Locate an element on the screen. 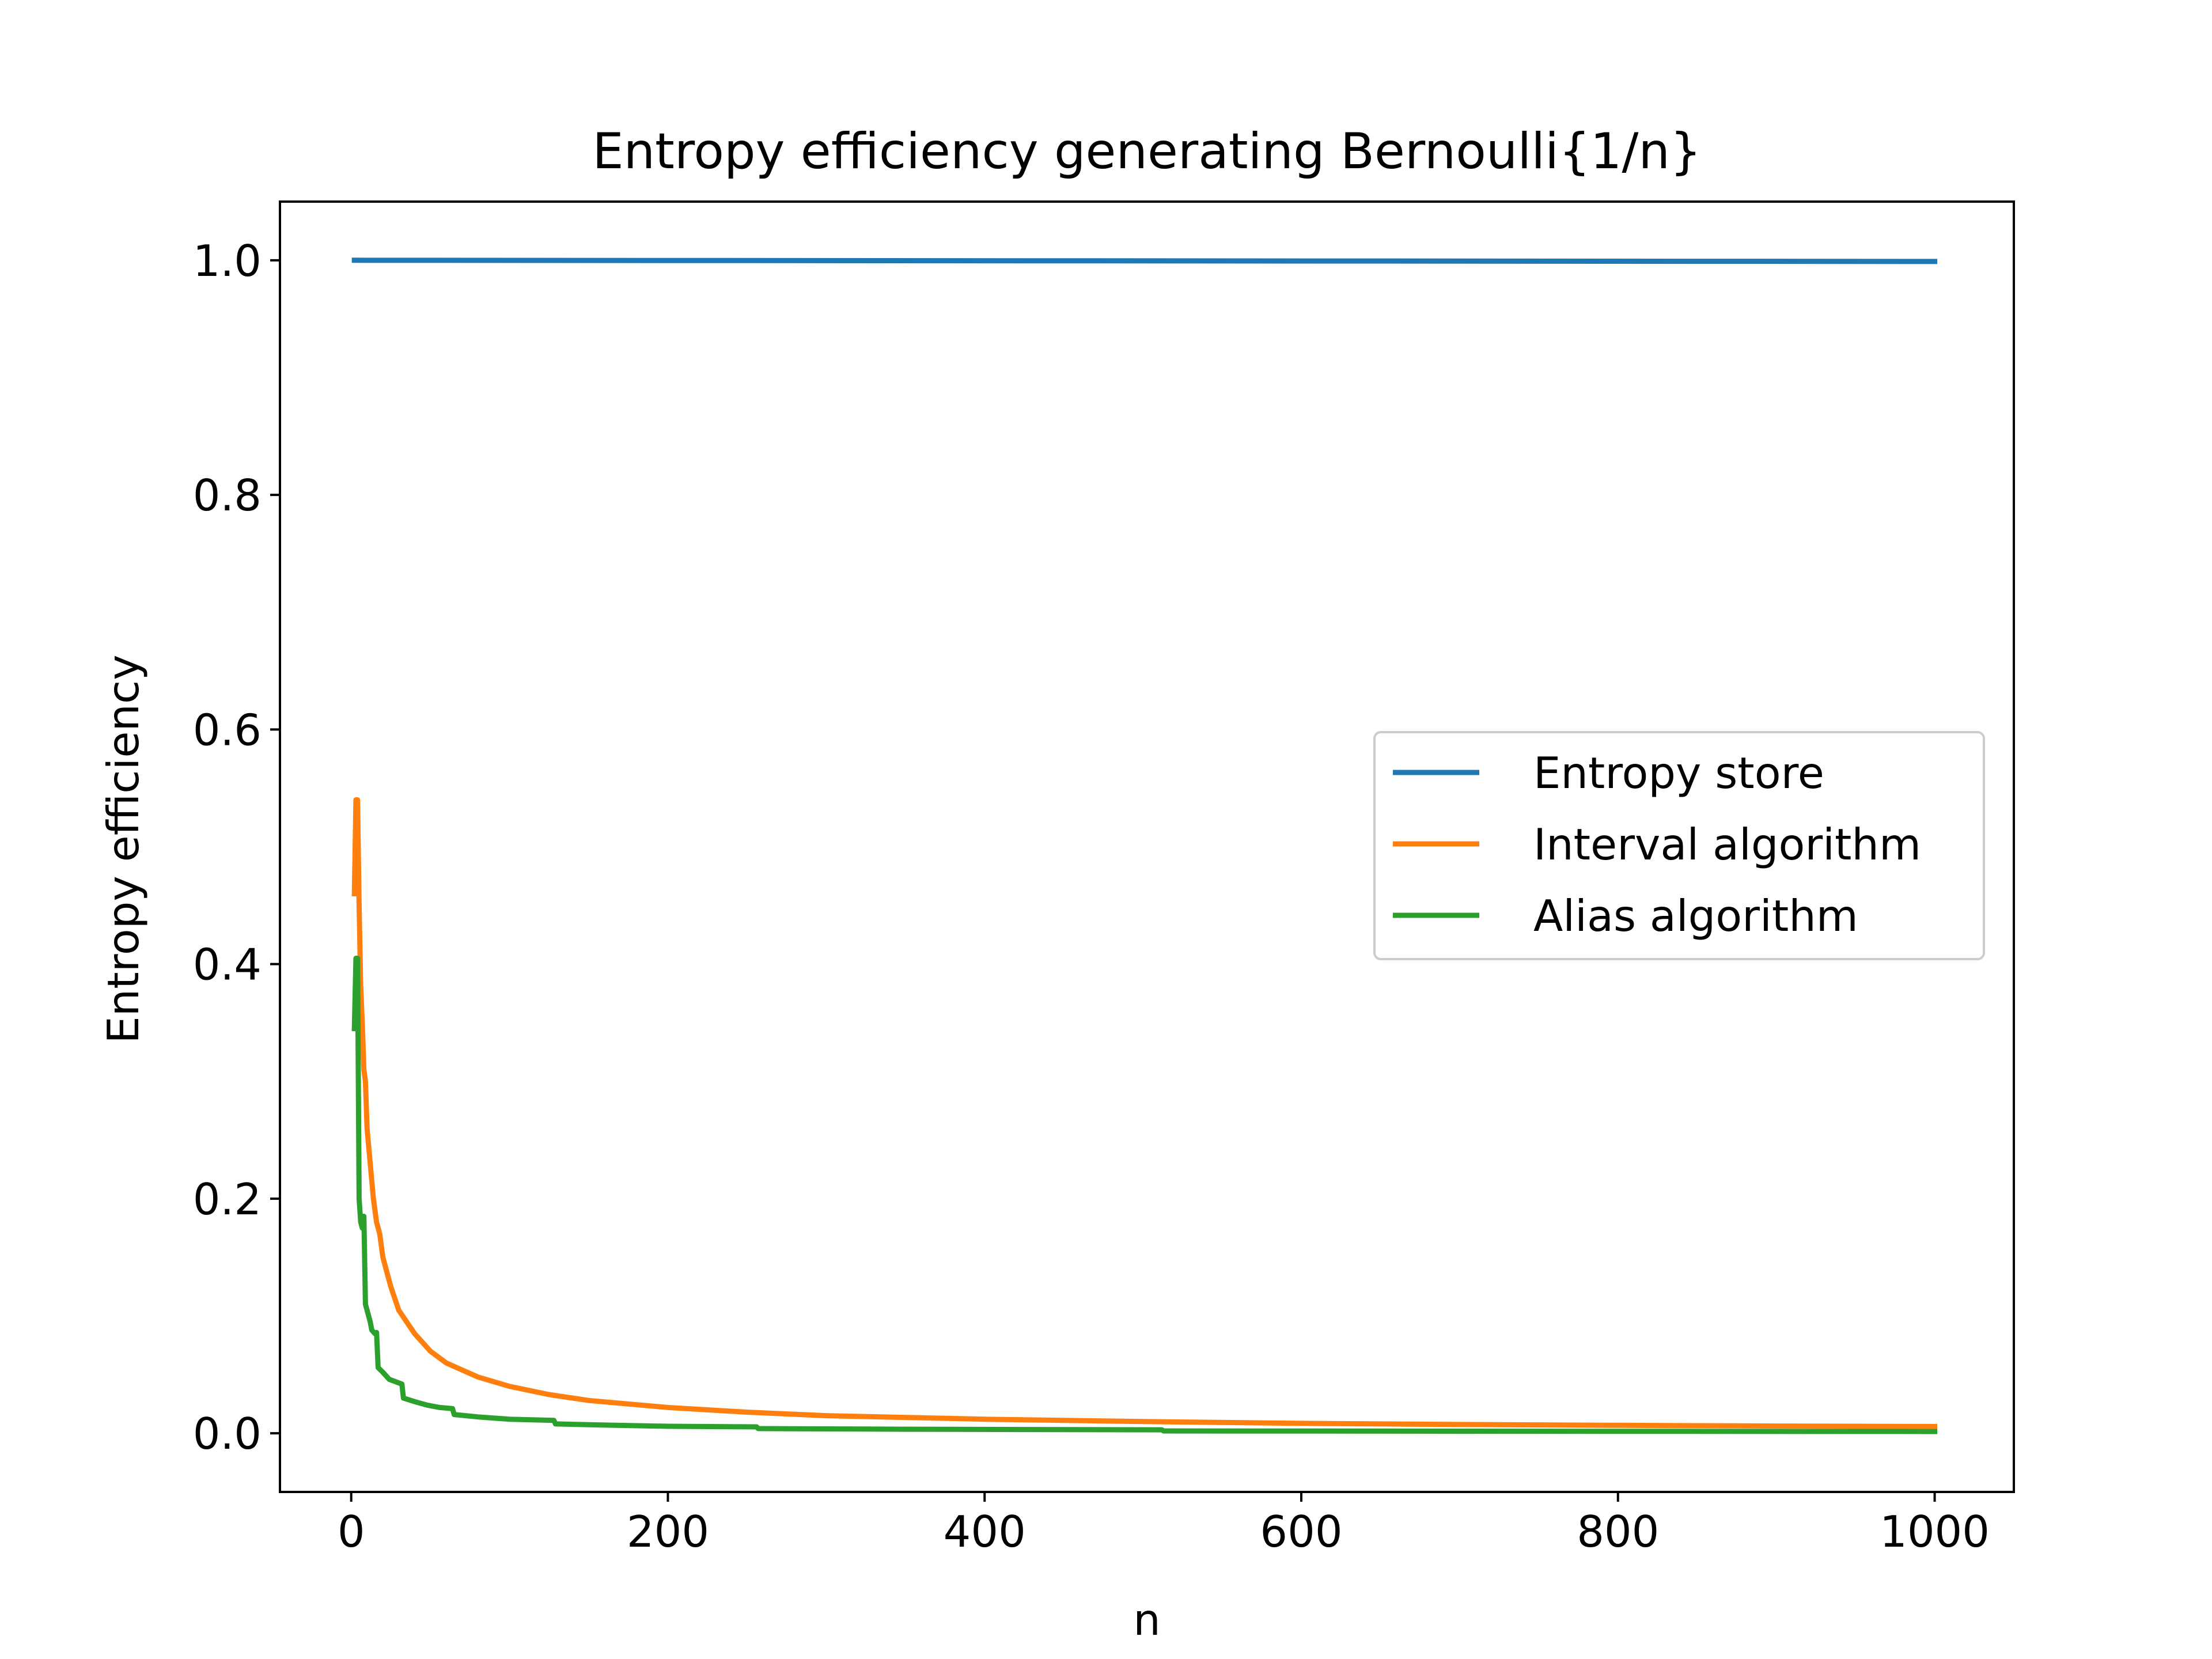 Image resolution: width=2212 pixels, height=1659 pixels. series-line-entropy-store is located at coordinates (1144, 260).